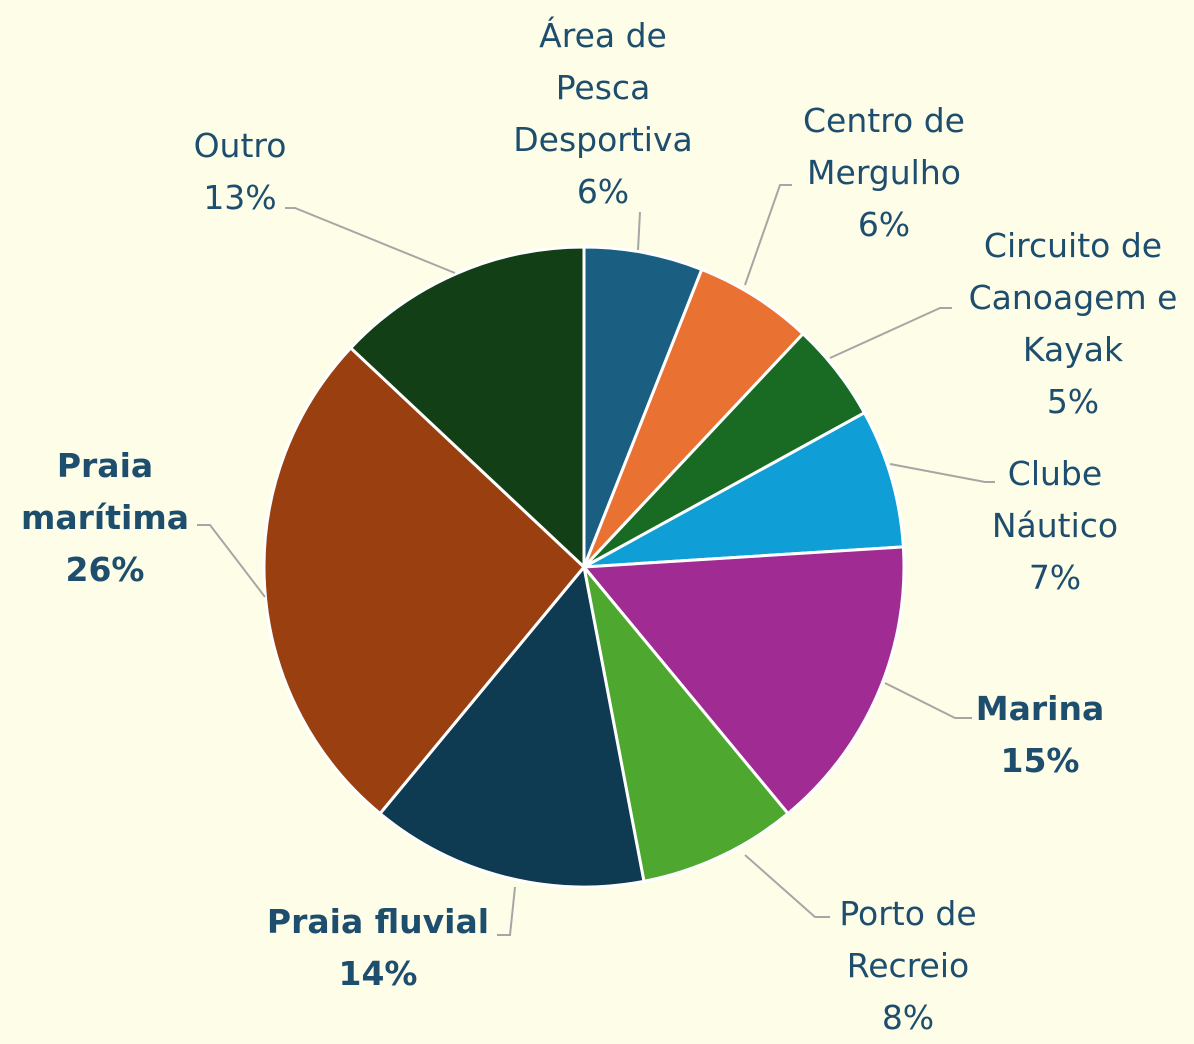 The width and height of the screenshot is (1194, 1044). What do you see at coordinates (240, 145) in the screenshot?
I see `category-name: Outro` at bounding box center [240, 145].